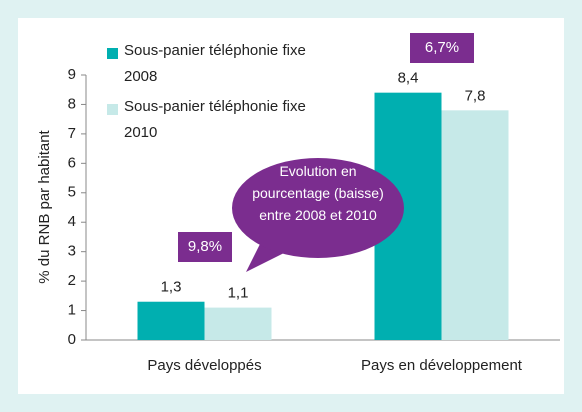 The height and width of the screenshot is (412, 582). What do you see at coordinates (72, 280) in the screenshot?
I see `y-tick-label: 2` at bounding box center [72, 280].